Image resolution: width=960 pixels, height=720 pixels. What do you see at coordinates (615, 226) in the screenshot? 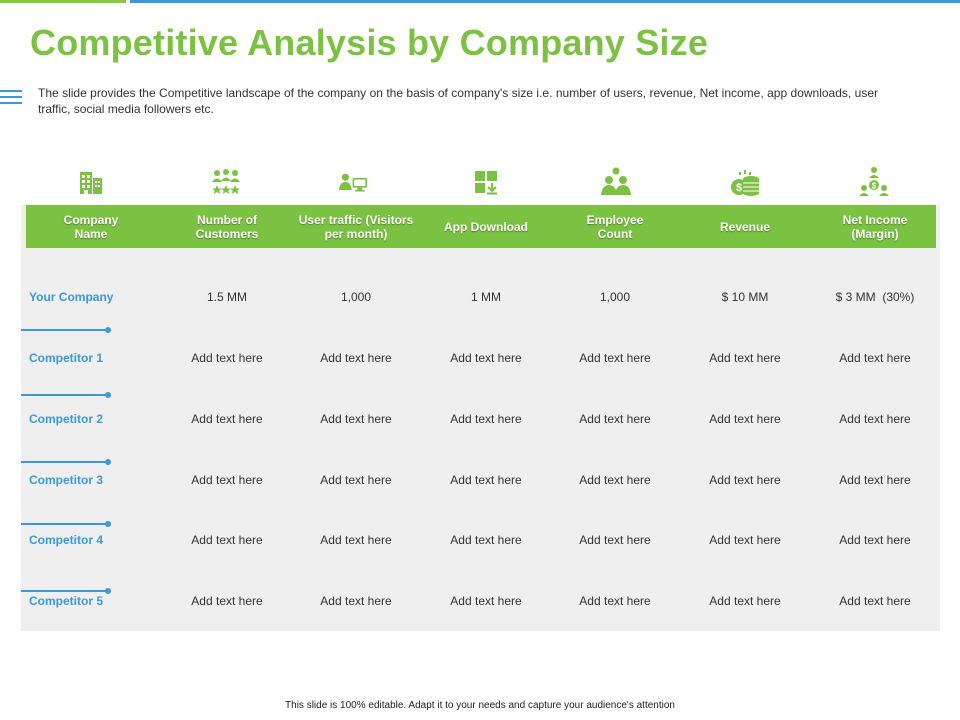
I see `header-employee-count: Employee Count` at bounding box center [615, 226].